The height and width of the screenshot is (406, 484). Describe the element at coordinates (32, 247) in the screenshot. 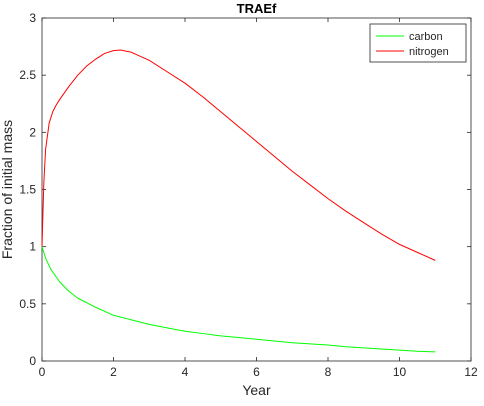

I see `y-tick-label: 1` at that location.